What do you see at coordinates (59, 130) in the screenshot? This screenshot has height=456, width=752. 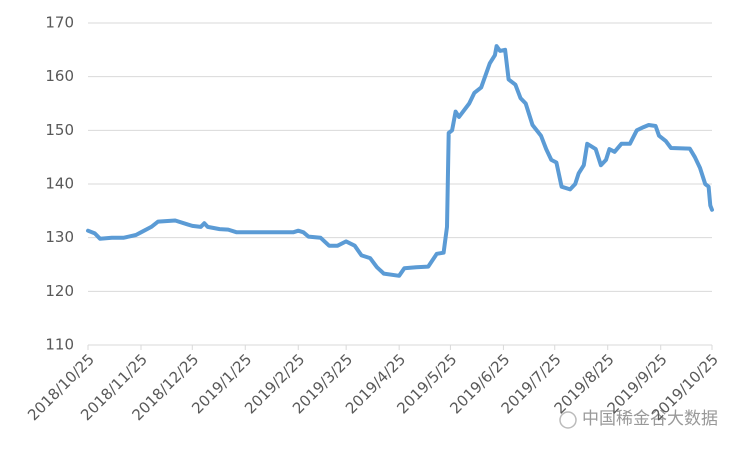 I see `y-tick-label: 150` at bounding box center [59, 130].